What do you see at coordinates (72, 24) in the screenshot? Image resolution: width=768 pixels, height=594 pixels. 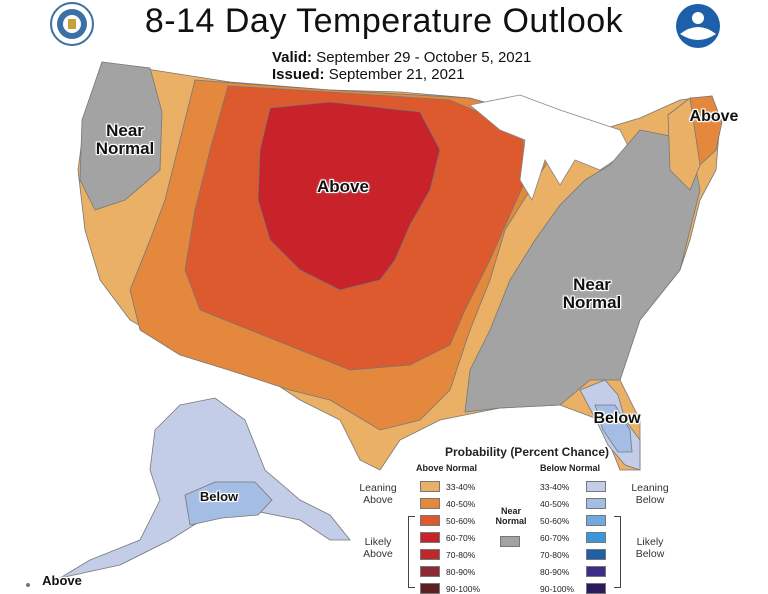 I see `doc-seal-icon` at bounding box center [72, 24].